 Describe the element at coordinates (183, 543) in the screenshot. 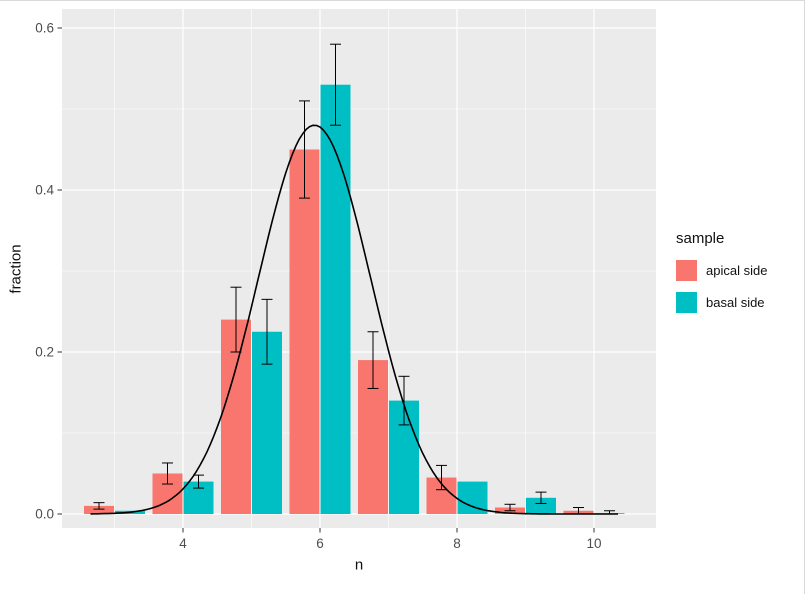

I see `x-tick-label: 4` at that location.